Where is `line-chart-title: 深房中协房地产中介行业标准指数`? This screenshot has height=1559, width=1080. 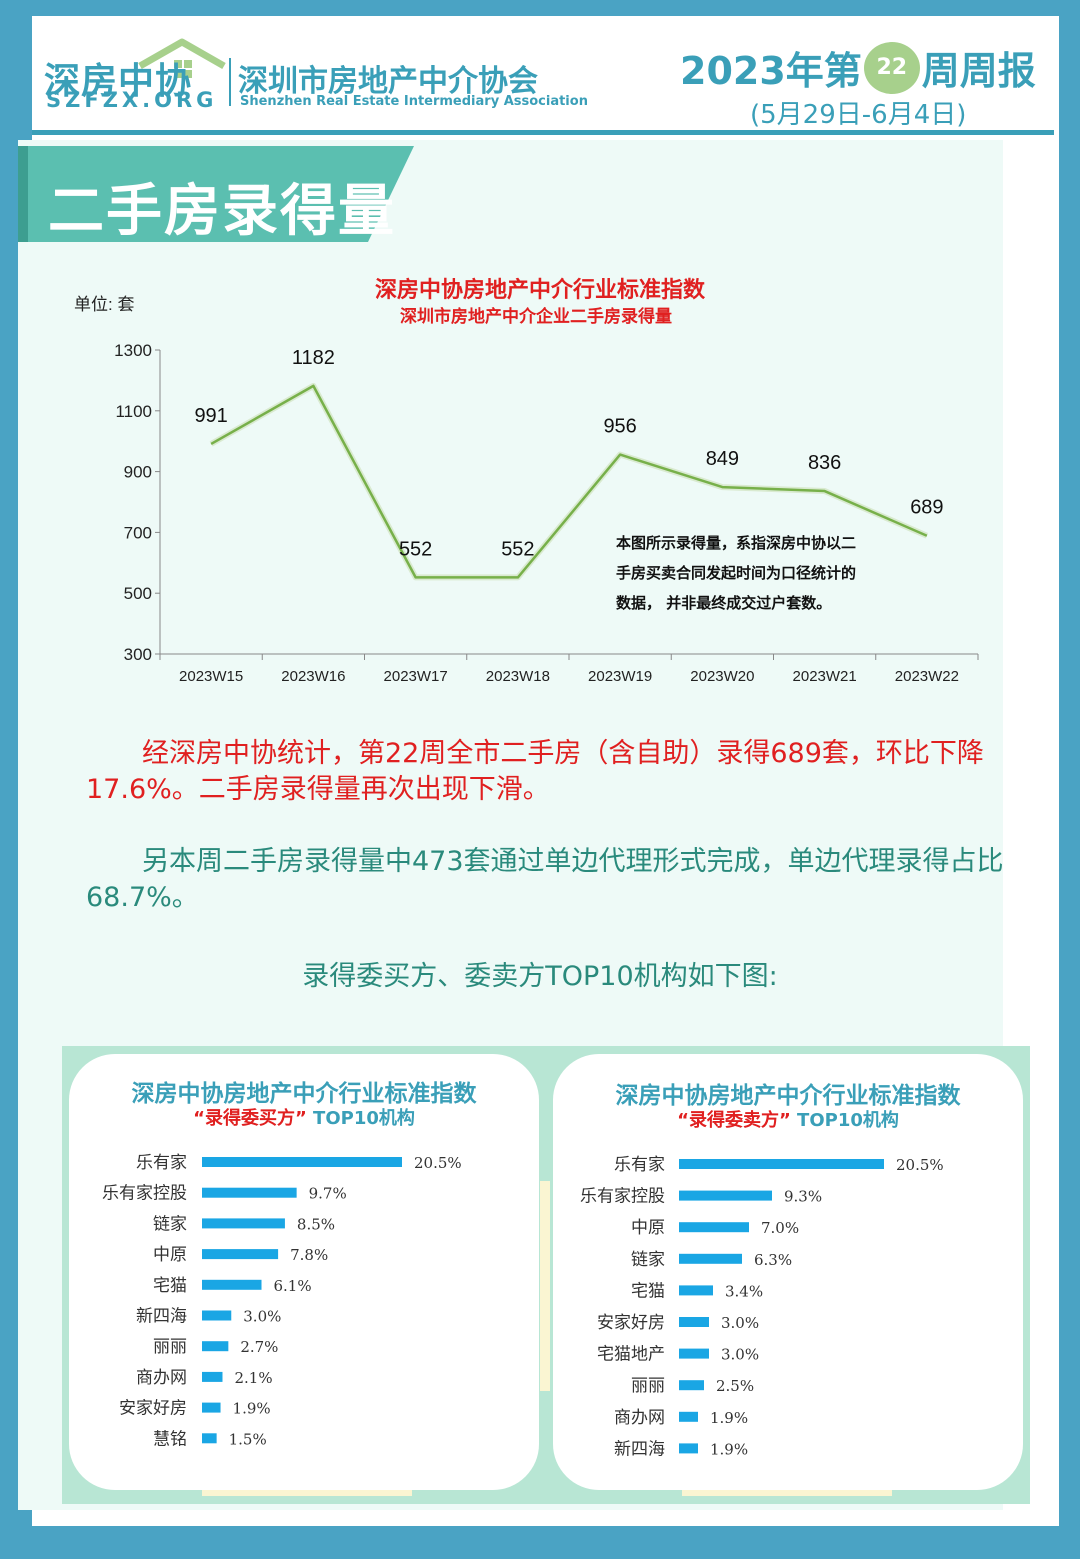
line-chart-title: 深房中协房地产中介行业标准指数 is located at coordinates (540, 289).